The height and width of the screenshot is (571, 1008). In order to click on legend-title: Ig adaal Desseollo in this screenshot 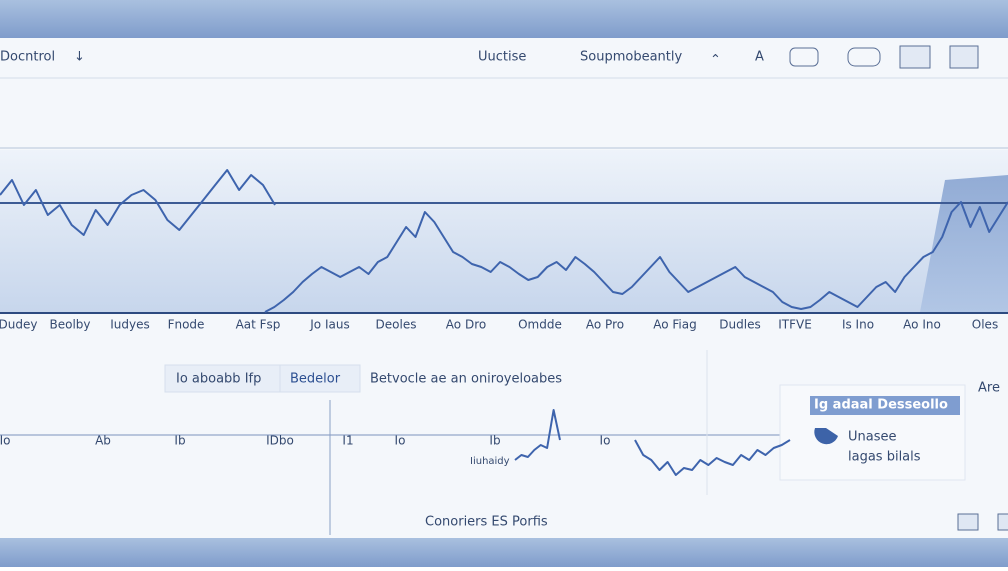, I will do `click(881, 405)`.